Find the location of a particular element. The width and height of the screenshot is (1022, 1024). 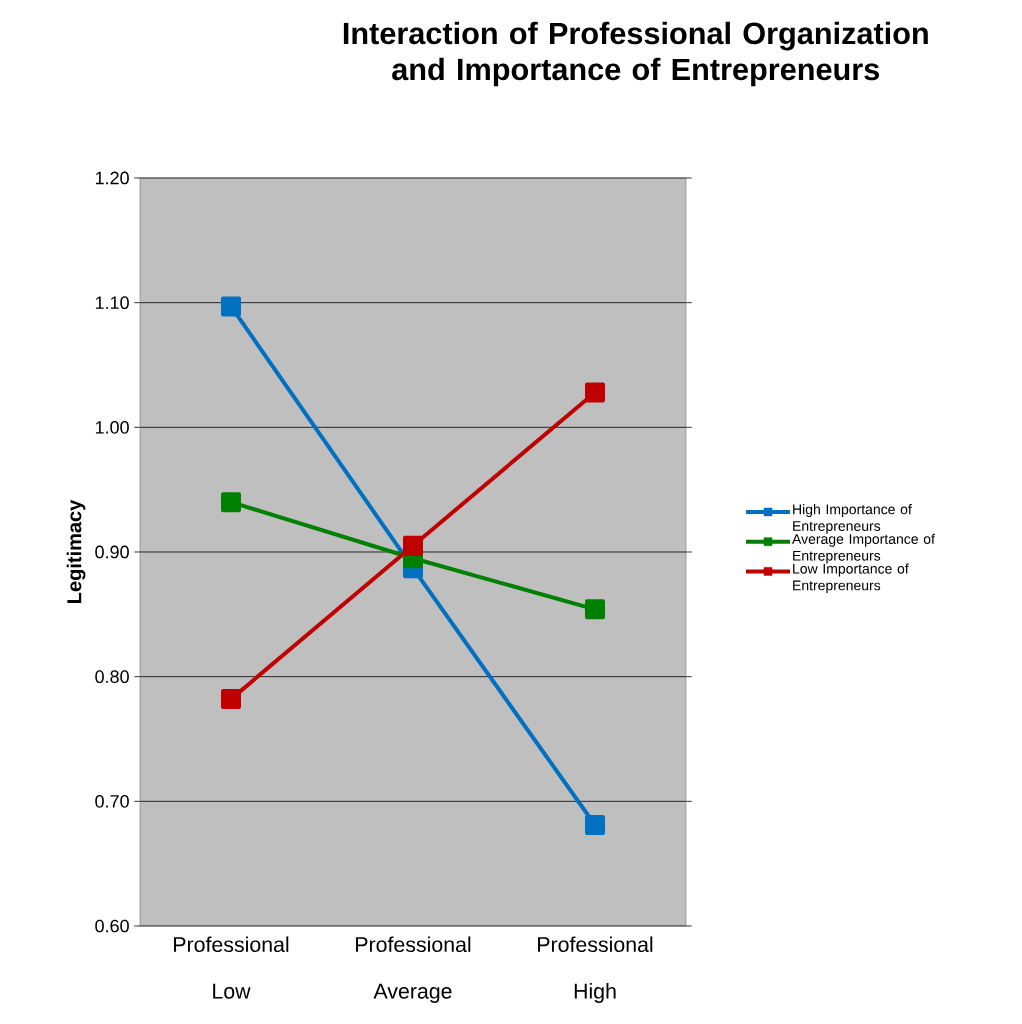

legend-label: Low Importance of Entrepreneurs is located at coordinates (851, 578).